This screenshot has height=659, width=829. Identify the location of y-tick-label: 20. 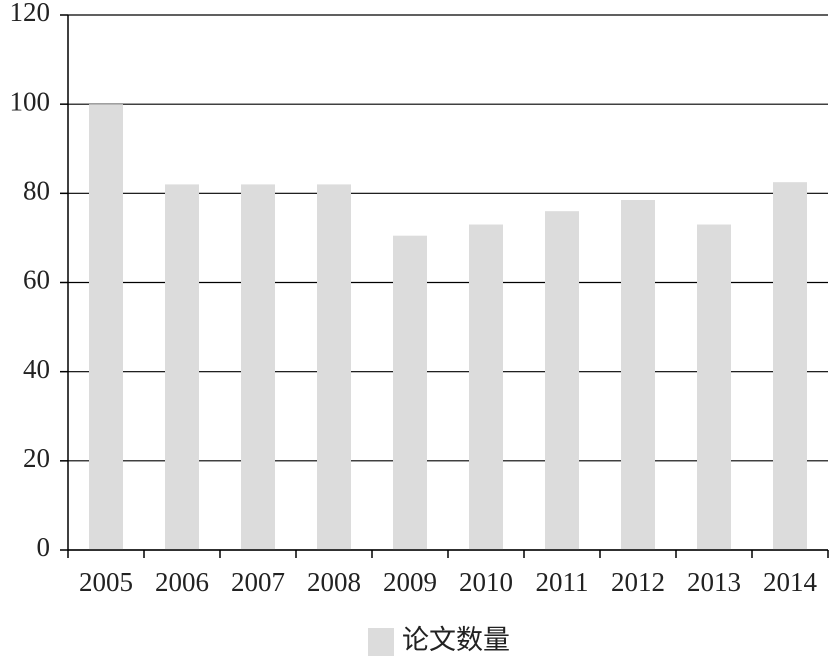
(36, 458).